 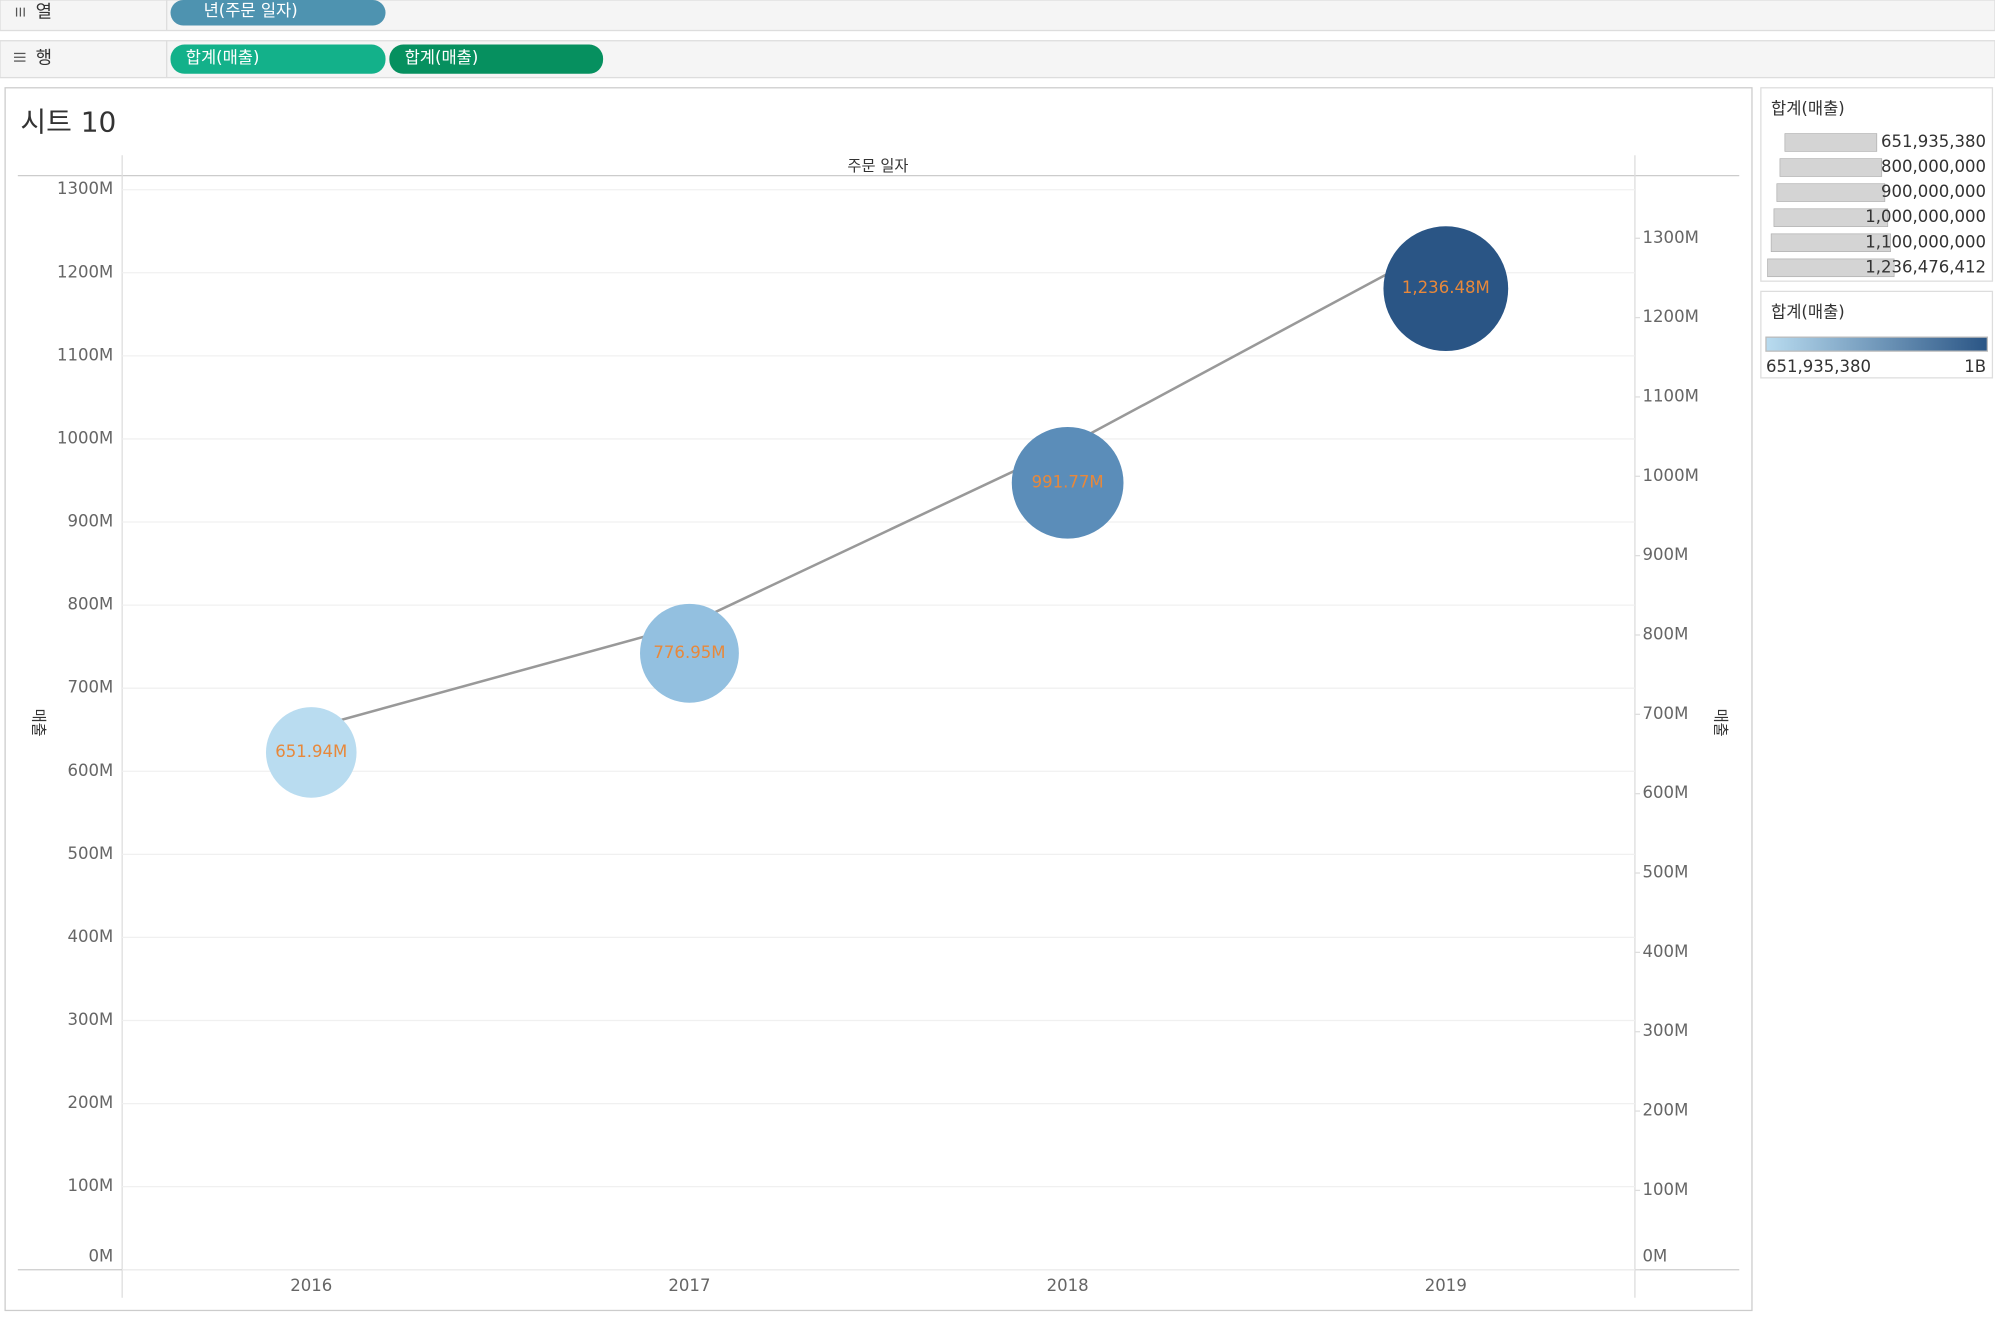 What do you see at coordinates (1671, 237) in the screenshot?
I see `y2-tick-label: 1300M` at bounding box center [1671, 237].